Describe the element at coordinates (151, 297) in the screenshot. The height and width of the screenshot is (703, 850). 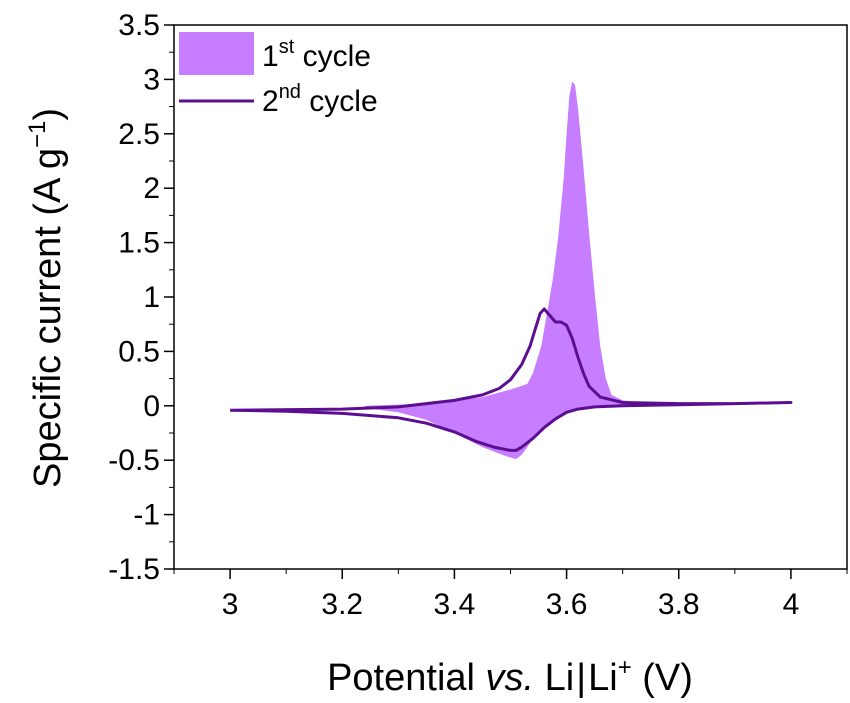
I see `y-tick-label: 1` at that location.